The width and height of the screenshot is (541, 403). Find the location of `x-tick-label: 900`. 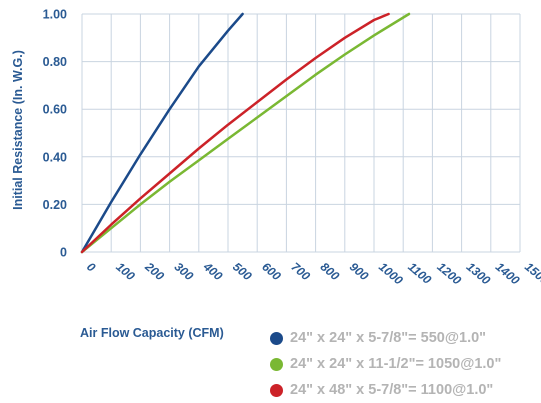

x-tick-label: 900 is located at coordinates (359, 272).